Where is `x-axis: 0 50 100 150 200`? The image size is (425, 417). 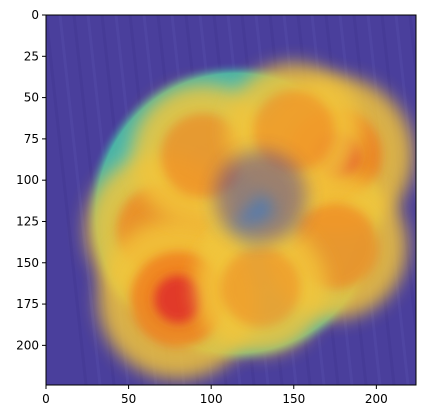 x-axis: 0 50 100 150 200 is located at coordinates (215, 395).